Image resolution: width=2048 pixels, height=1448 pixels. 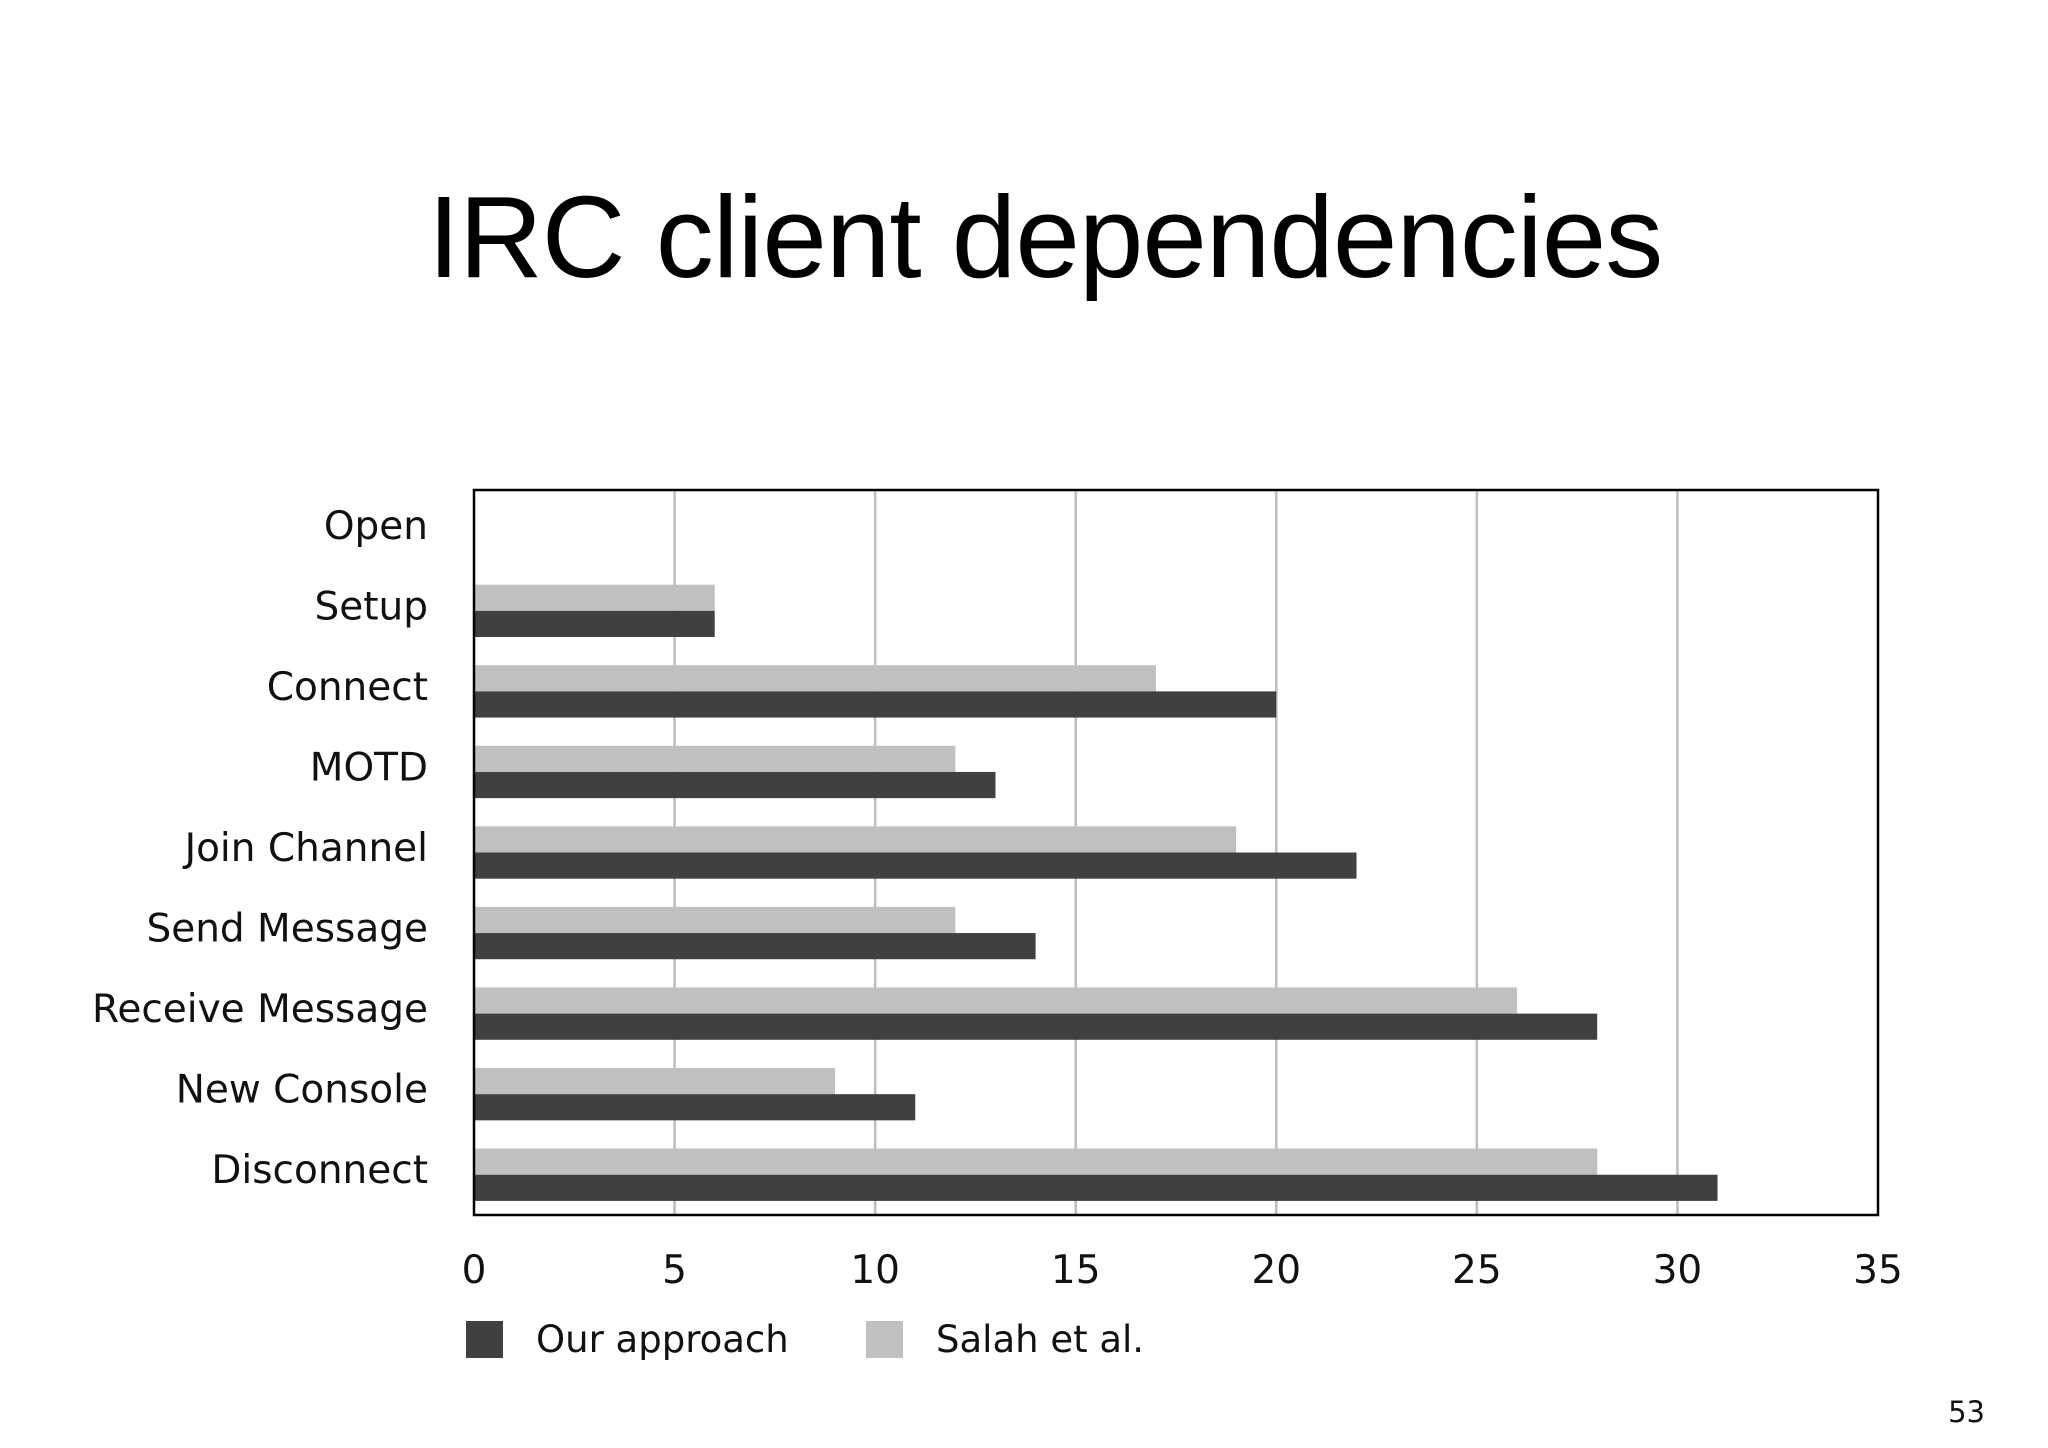 What do you see at coordinates (674, 1270) in the screenshot?
I see `x-tick-label: 5` at bounding box center [674, 1270].